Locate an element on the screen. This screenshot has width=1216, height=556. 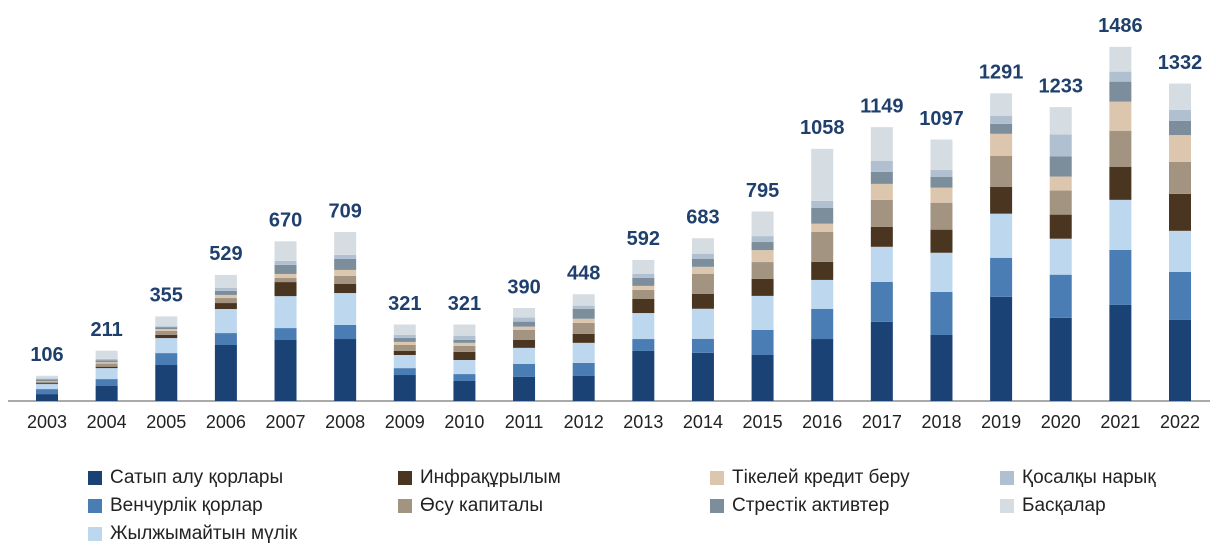
total-label: 683 is located at coordinates (702, 217).